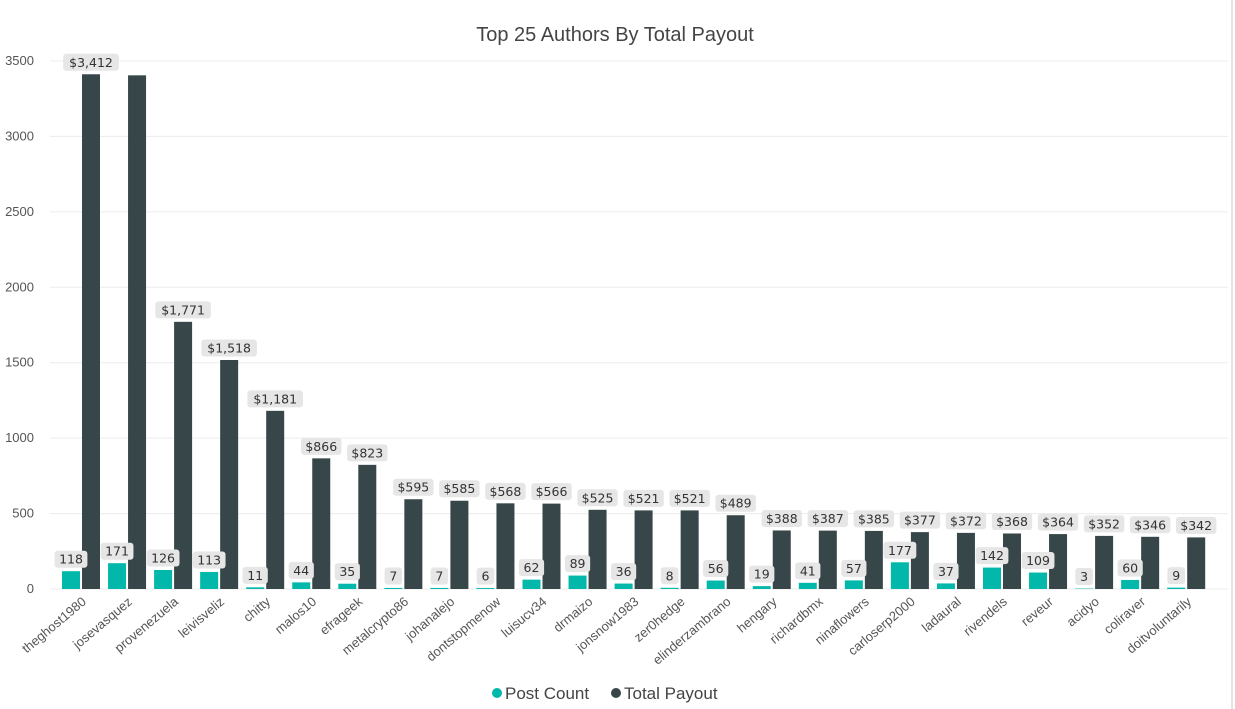 This screenshot has height=709, width=1235. Describe the element at coordinates (19, 437) in the screenshot. I see `y-tick-label: 1000` at that location.